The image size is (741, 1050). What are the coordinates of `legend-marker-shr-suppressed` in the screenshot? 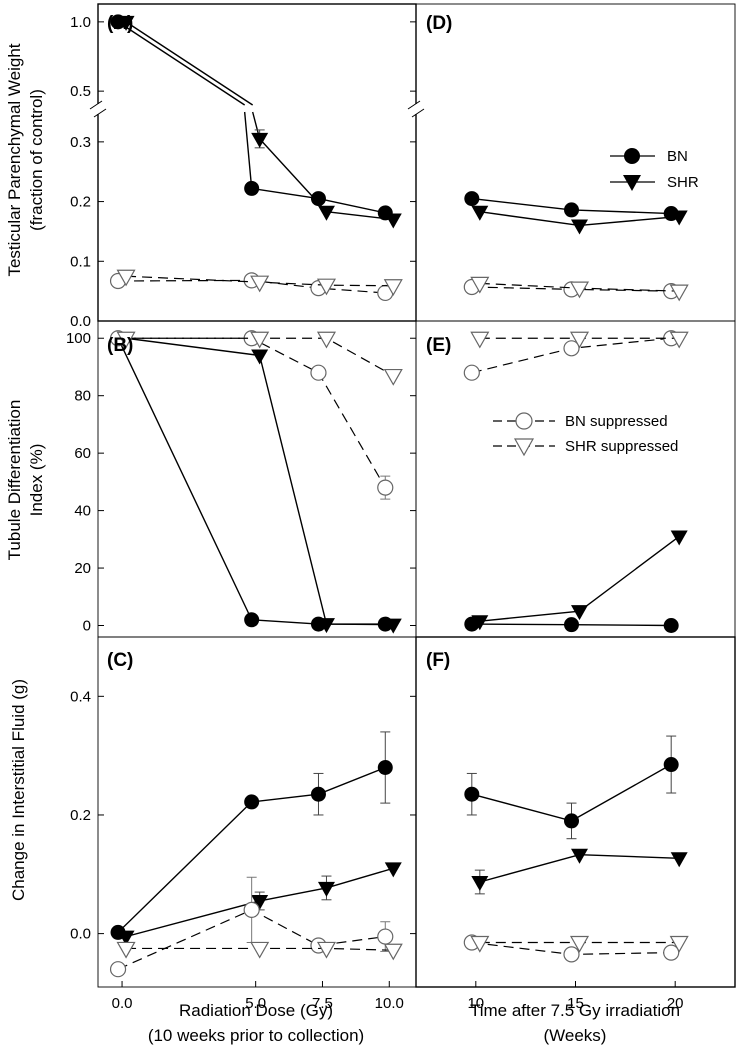 It's located at (524, 447).